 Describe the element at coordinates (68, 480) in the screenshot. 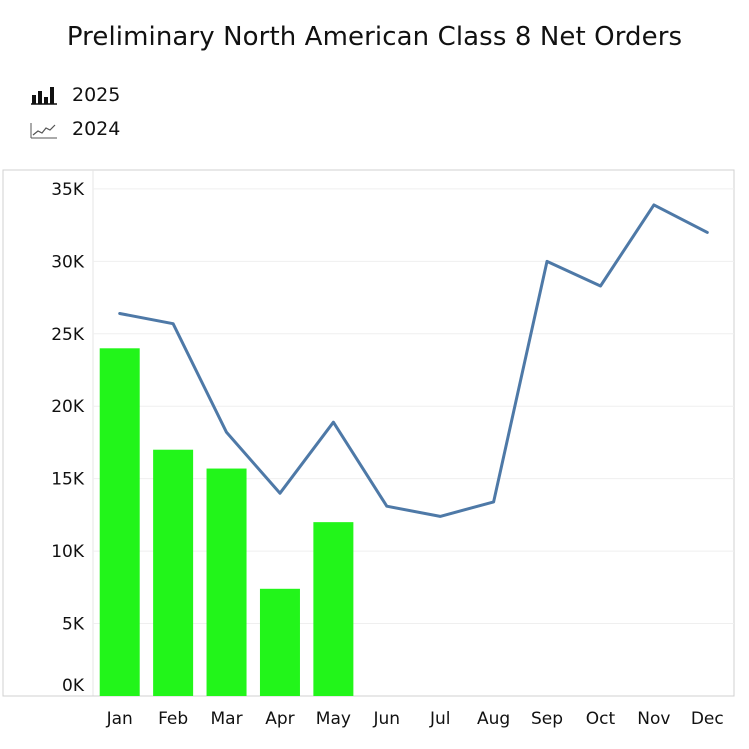

I see `y-tick-label: 15K` at that location.